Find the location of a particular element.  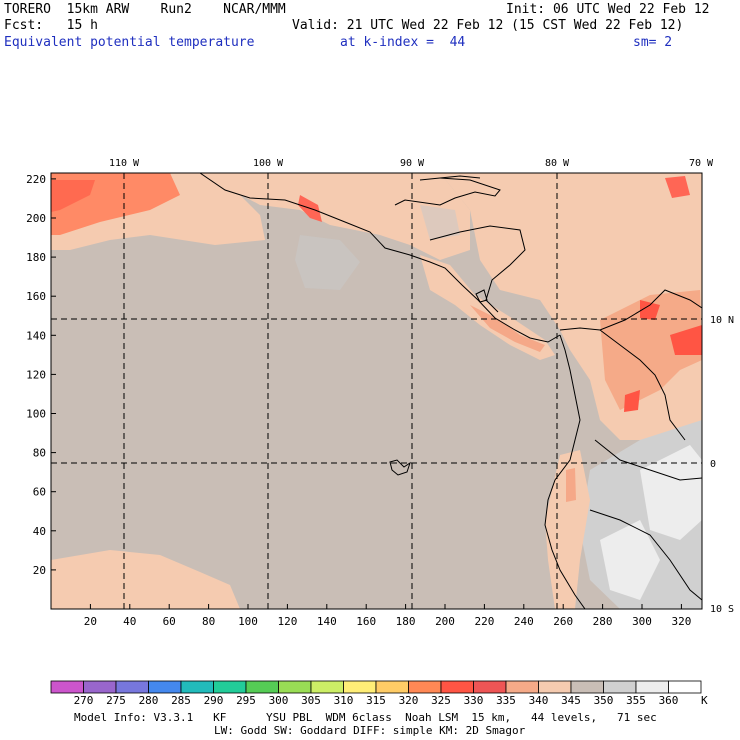

lon-label-110w: 110 W is located at coordinates (124, 163).